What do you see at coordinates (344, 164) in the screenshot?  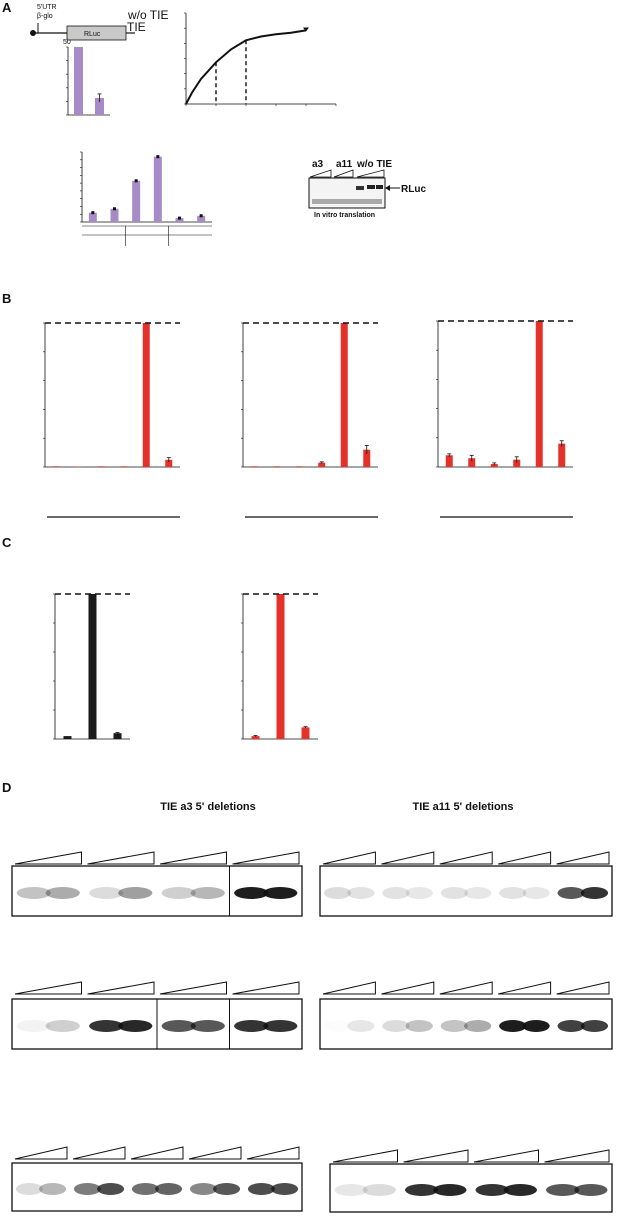 I see `blot-a-label-a11: a11` at bounding box center [344, 164].